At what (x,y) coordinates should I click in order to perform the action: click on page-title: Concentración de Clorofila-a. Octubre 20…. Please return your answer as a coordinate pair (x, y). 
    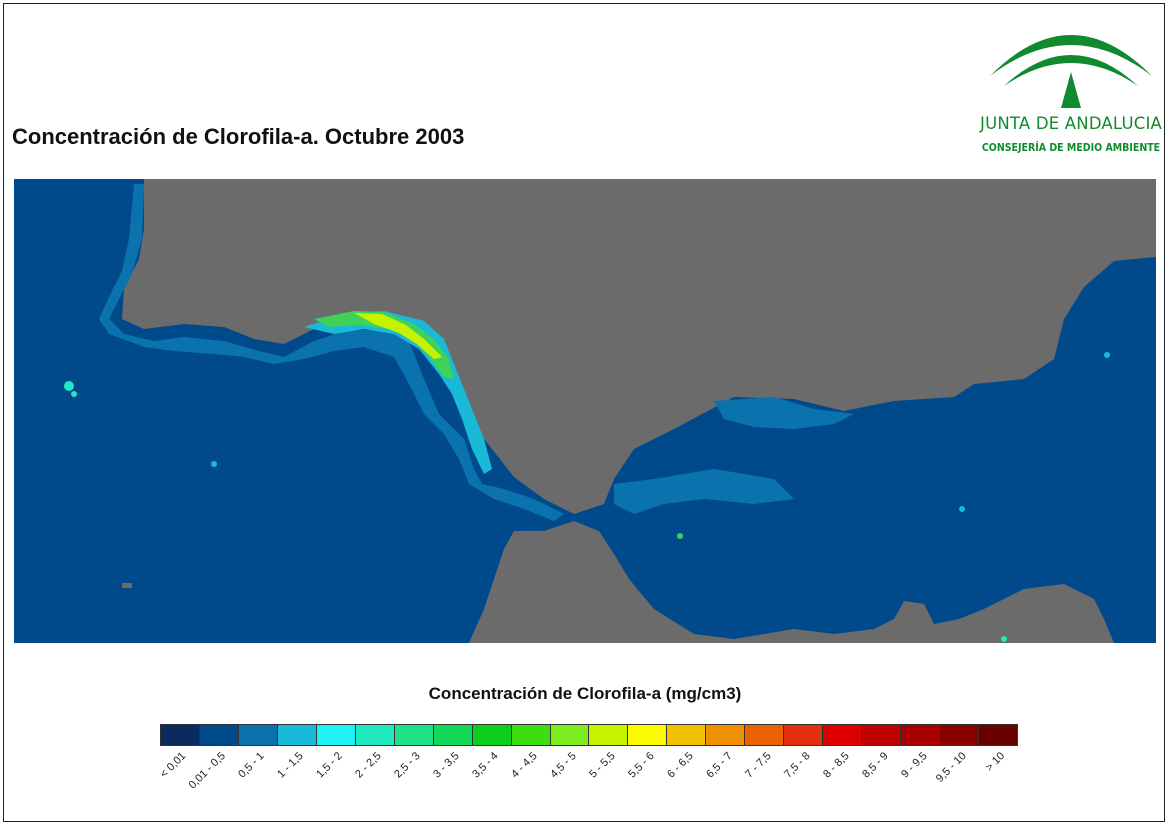
    Looking at the image, I should click on (238, 136).